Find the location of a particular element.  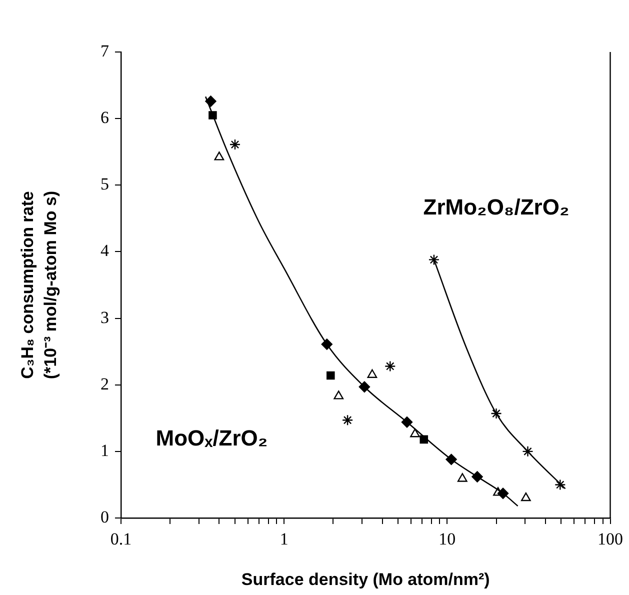

y-tick-label: 4 is located at coordinates (105, 250).